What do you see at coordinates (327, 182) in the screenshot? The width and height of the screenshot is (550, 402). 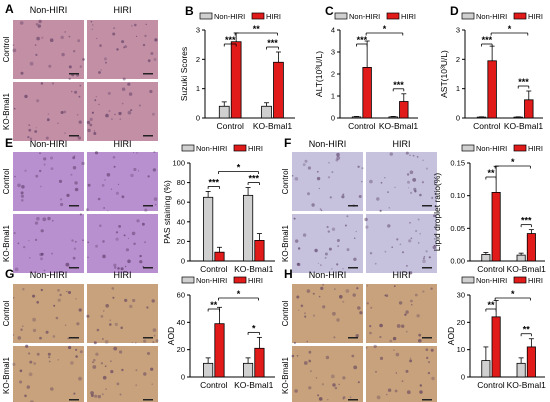 I see `micrograph-control-non-hiri` at bounding box center [327, 182].